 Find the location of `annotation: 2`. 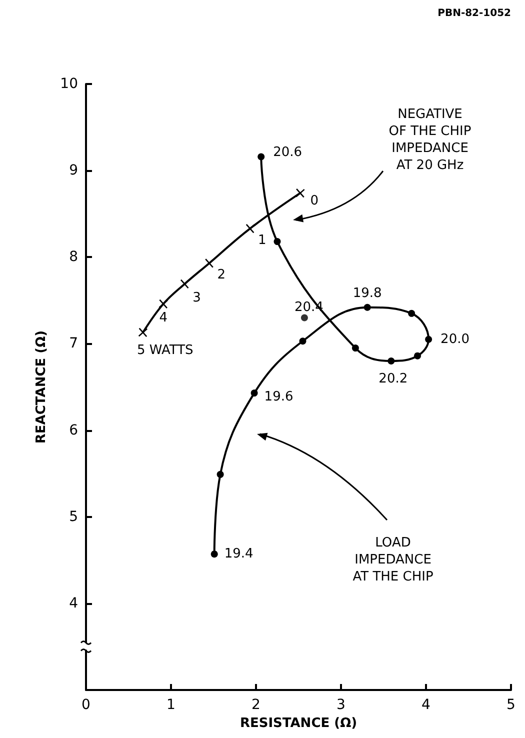

annotation: 2 is located at coordinates (221, 275).